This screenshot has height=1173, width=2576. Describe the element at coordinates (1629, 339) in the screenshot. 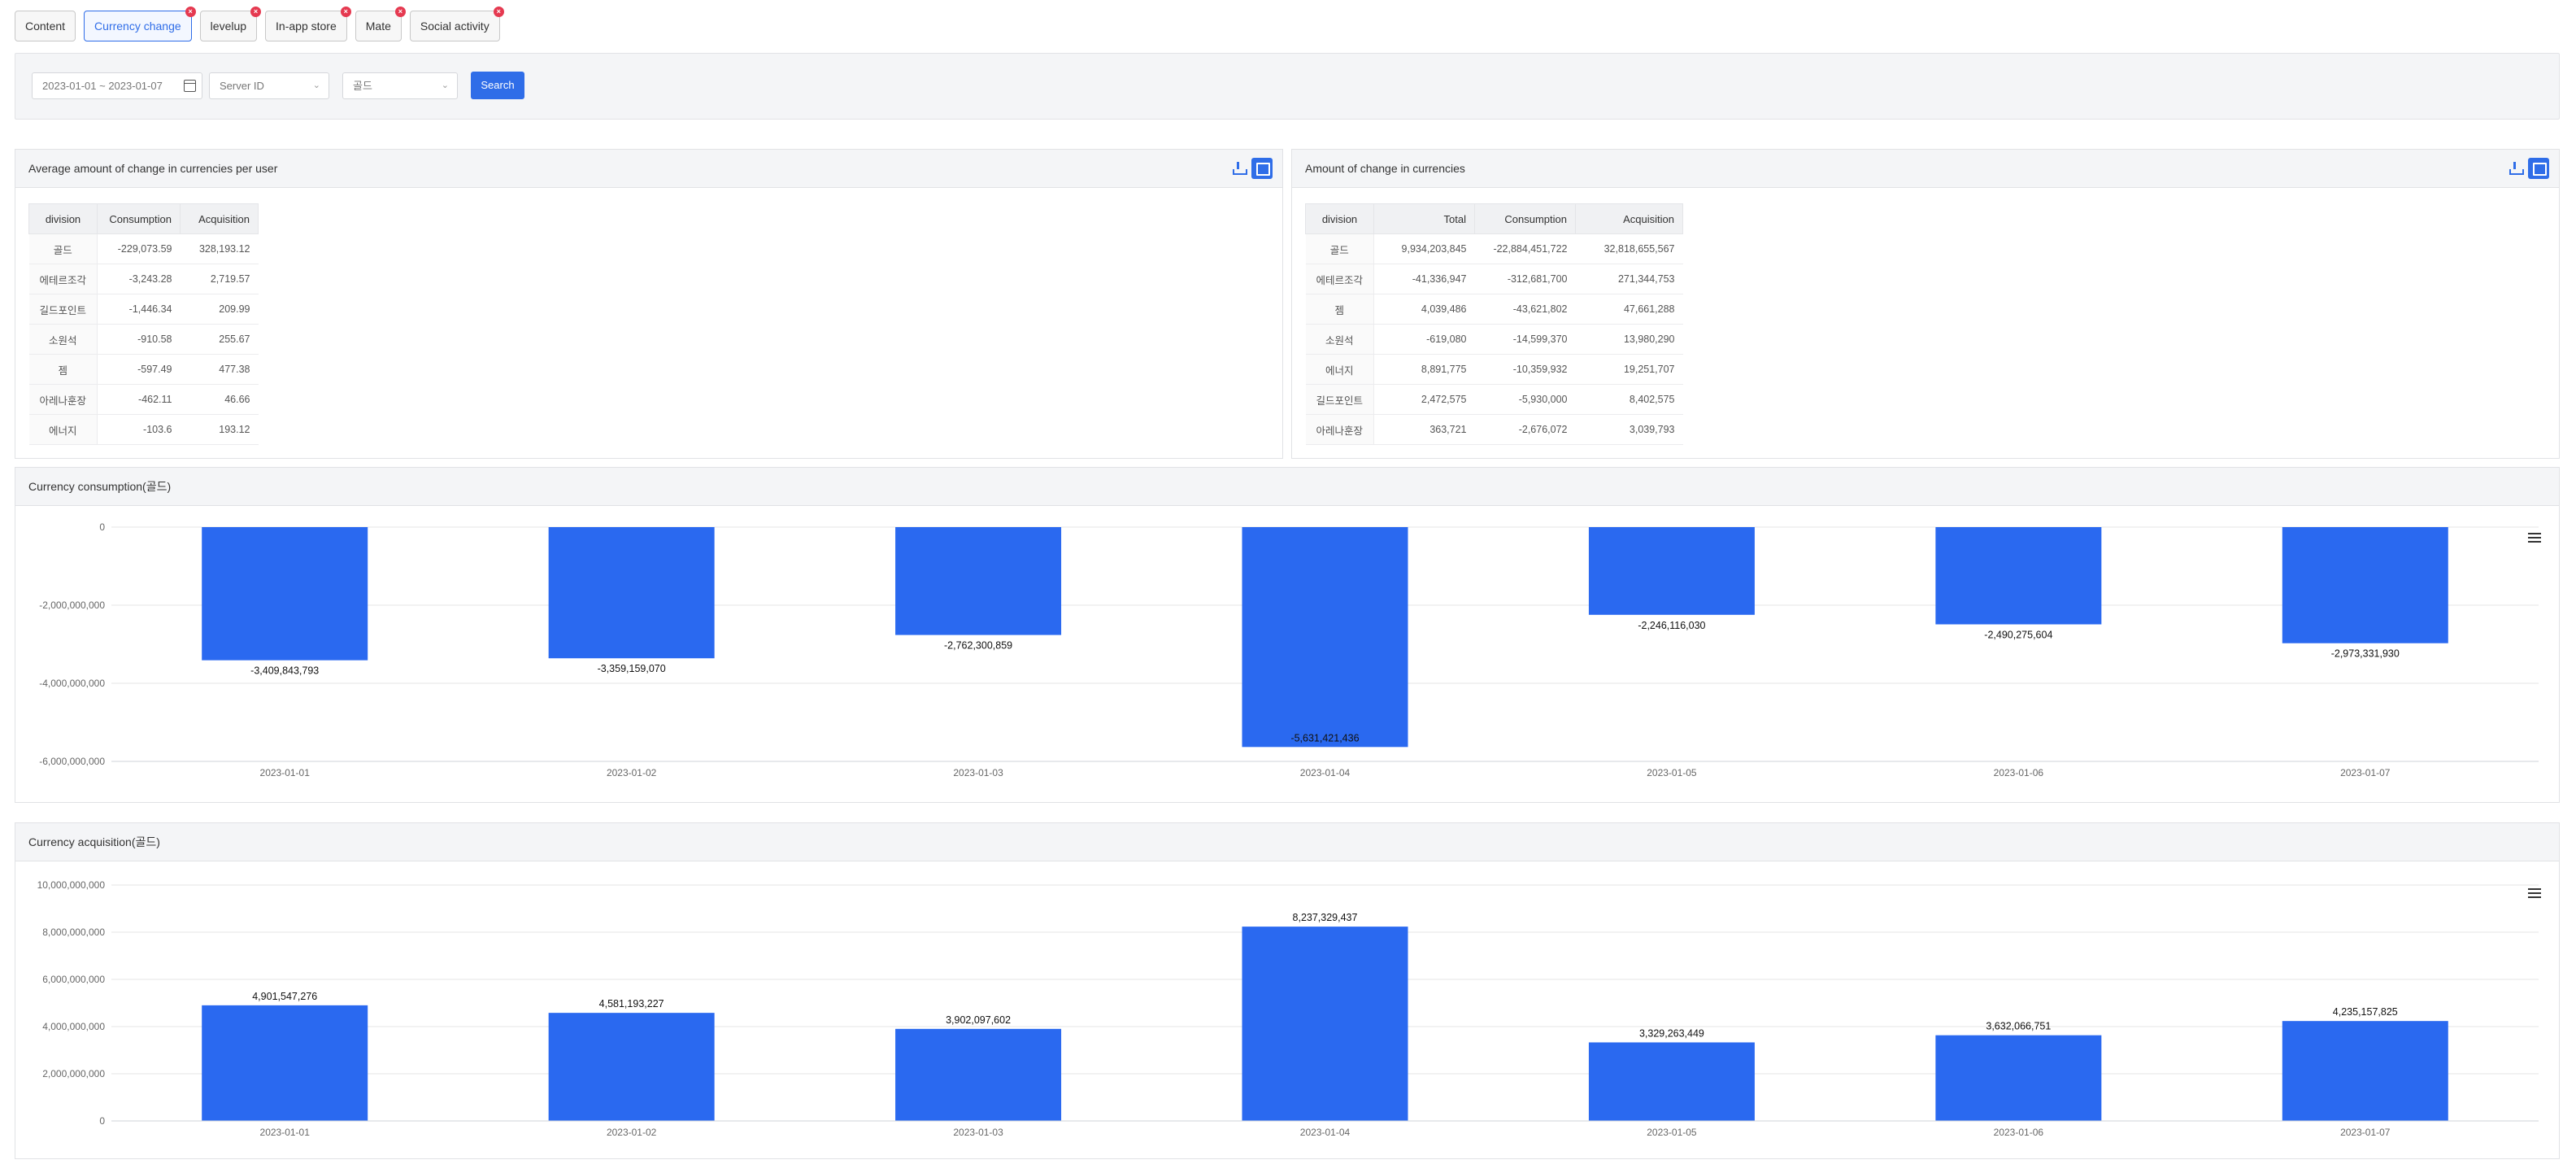

I see `table-cell: 13,980,290` at that location.